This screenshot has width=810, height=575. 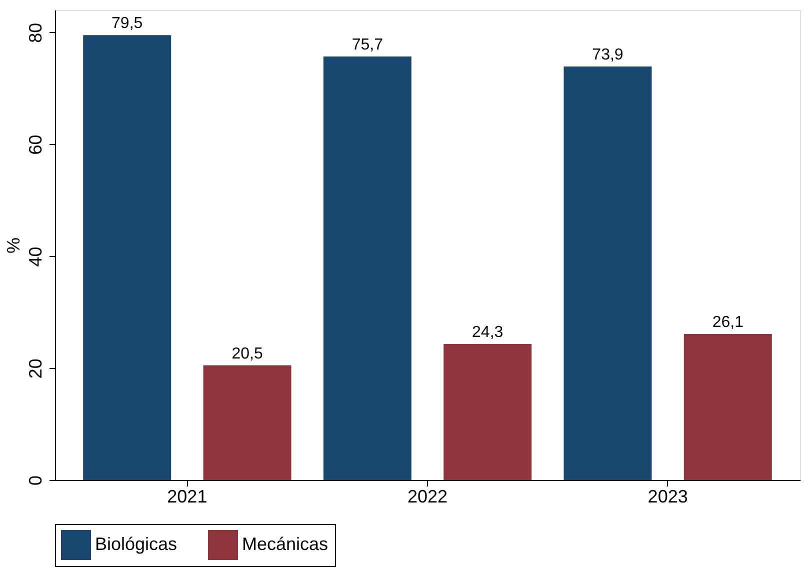 I want to click on data-label: 24,3, so click(x=488, y=333).